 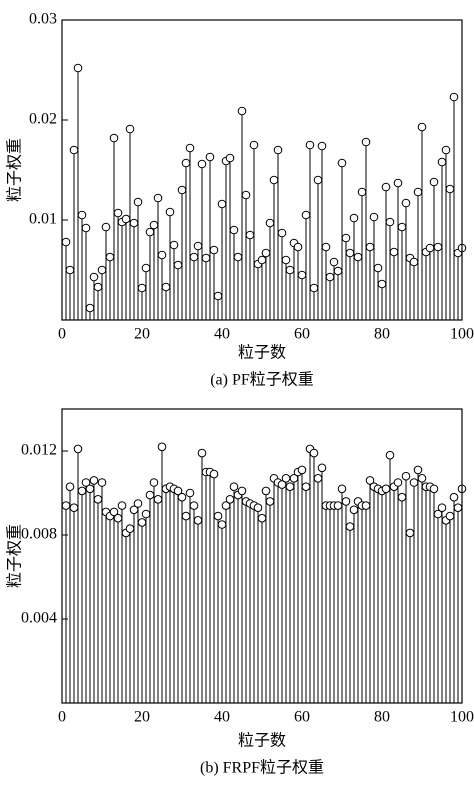 What do you see at coordinates (39, 618) in the screenshot?
I see `y-tick-label: 0.004` at bounding box center [39, 618].